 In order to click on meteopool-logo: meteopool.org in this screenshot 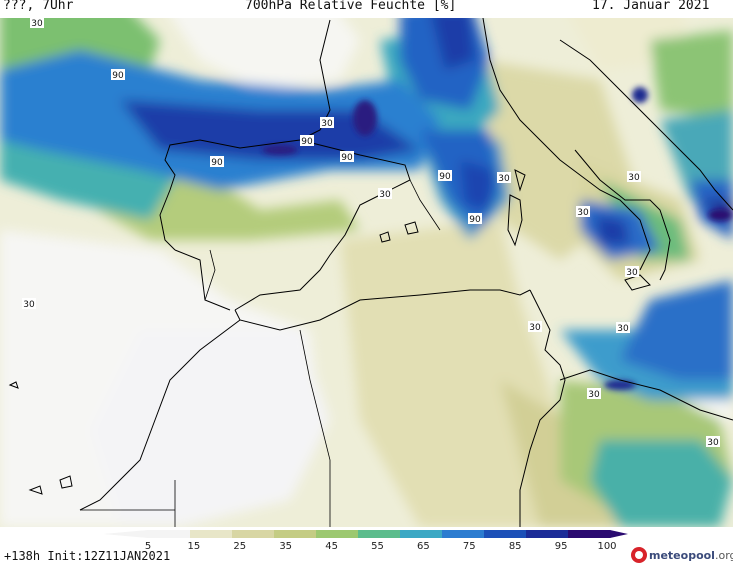, I will do `click(682, 555)`.